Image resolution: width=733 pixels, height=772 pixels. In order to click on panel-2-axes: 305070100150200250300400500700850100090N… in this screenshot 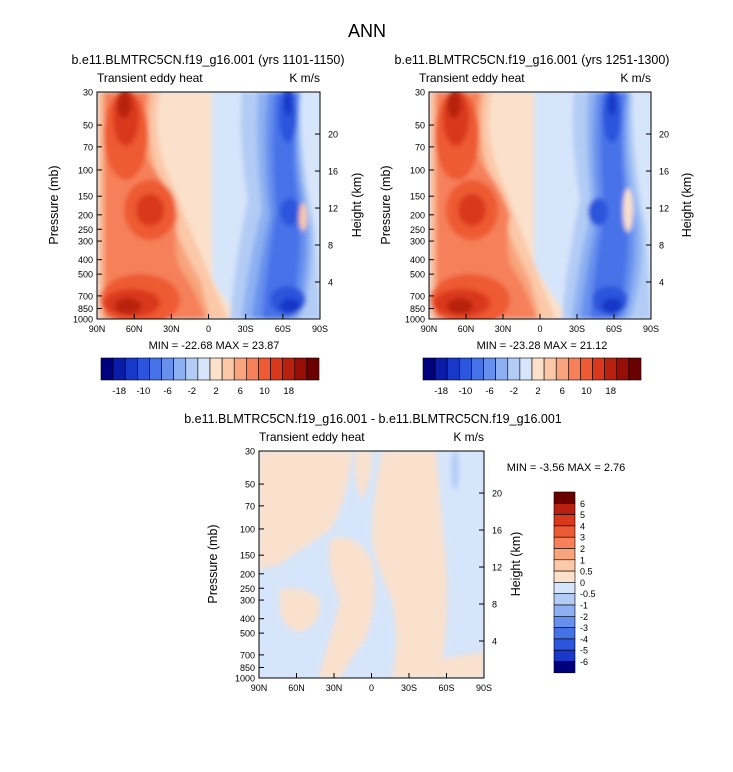, I will do `click(537, 211)`.